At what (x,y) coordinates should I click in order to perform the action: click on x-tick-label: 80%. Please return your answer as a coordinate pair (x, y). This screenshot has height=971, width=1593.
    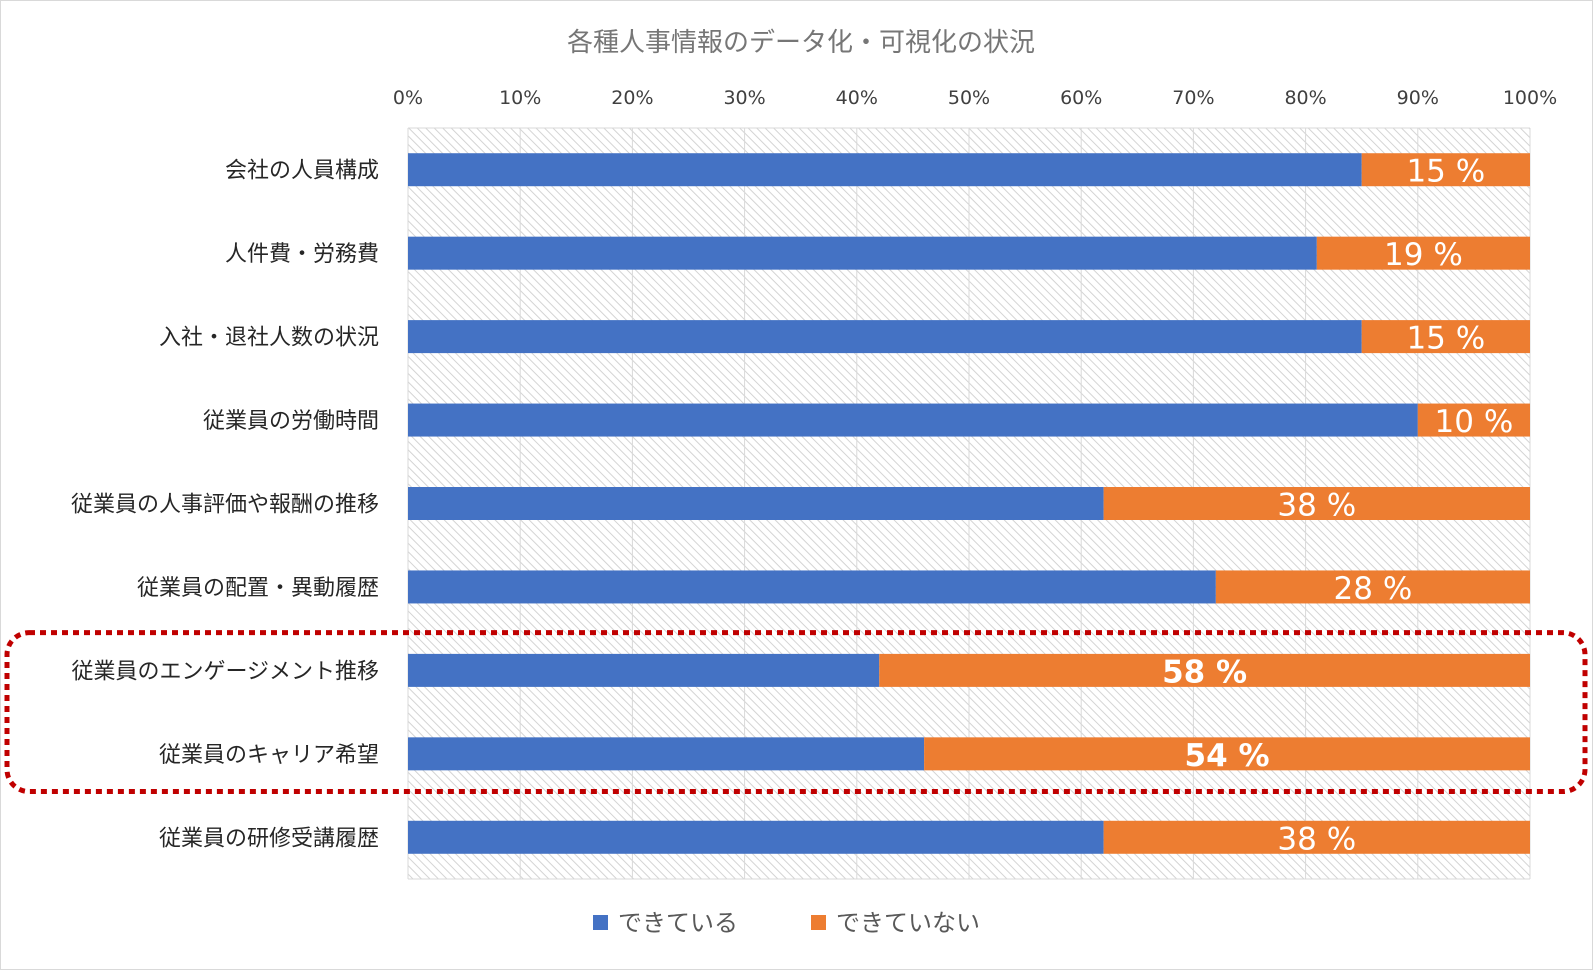
    Looking at the image, I should click on (1305, 98).